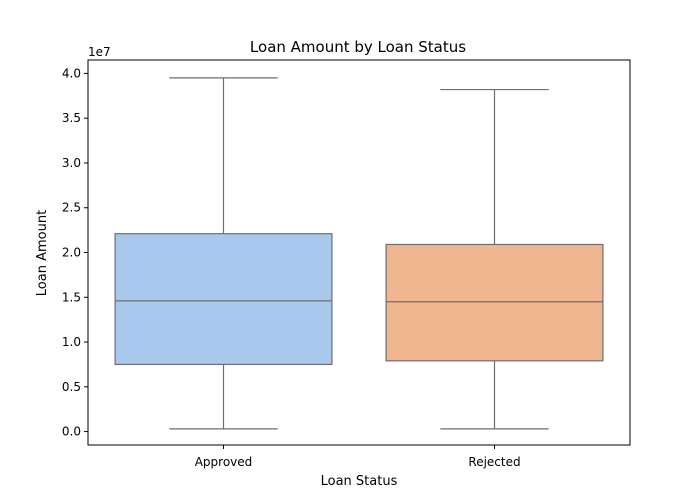 The height and width of the screenshot is (500, 700). I want to click on x-axis-ticks: Approved Rejected, so click(358, 457).